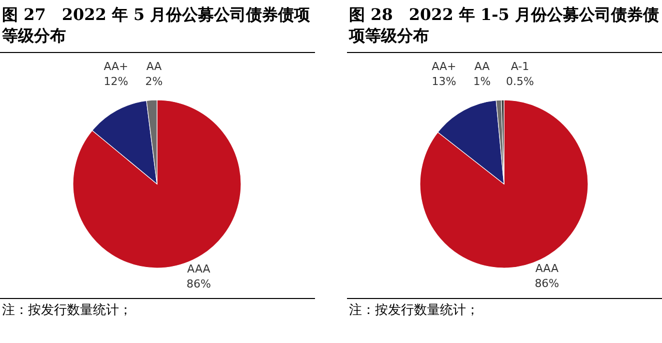  I want to click on chart-title: 图 28 2022 年 1-5 月份公募公司债券债项等级分布, so click(504, 25).